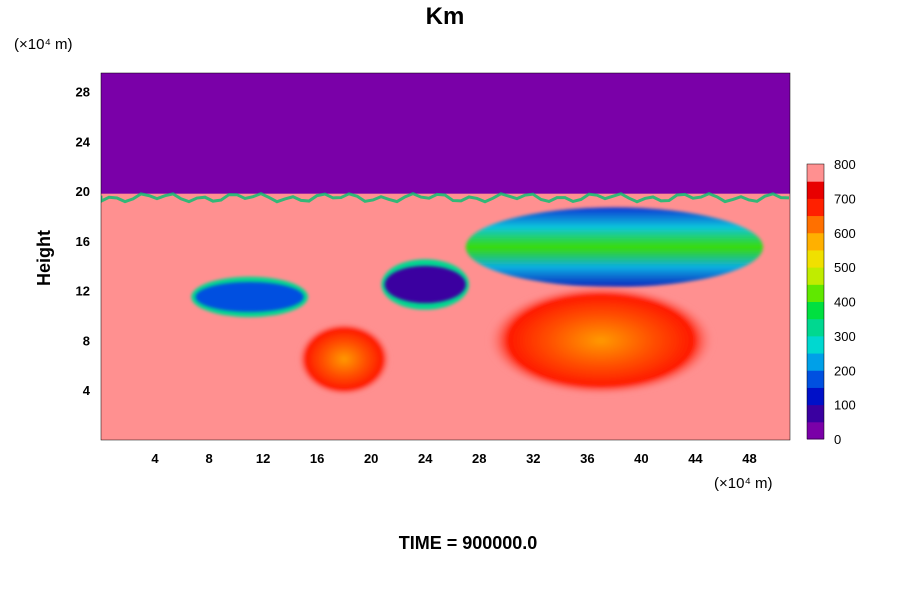 Image resolution: width=900 pixels, height=600 pixels. Describe the element at coordinates (83, 92) in the screenshot. I see `y-tick-label: 28` at that location.